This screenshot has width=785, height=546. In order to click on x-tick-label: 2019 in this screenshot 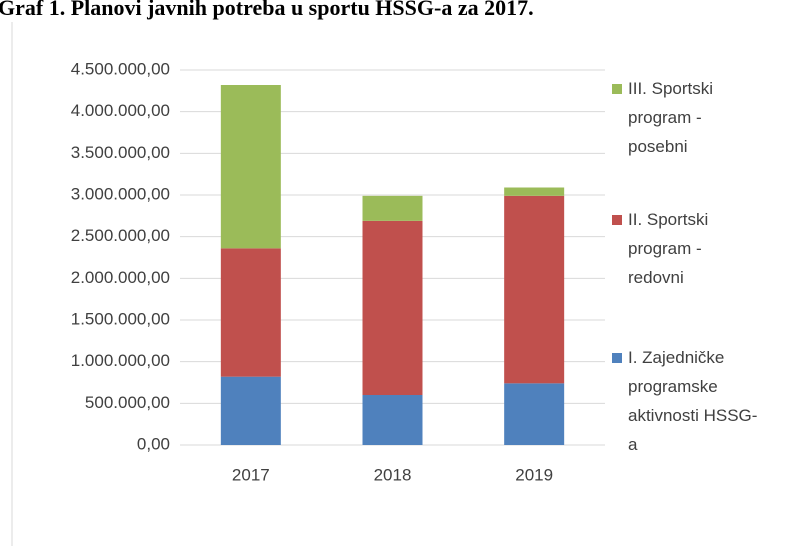, I will do `click(534, 474)`.